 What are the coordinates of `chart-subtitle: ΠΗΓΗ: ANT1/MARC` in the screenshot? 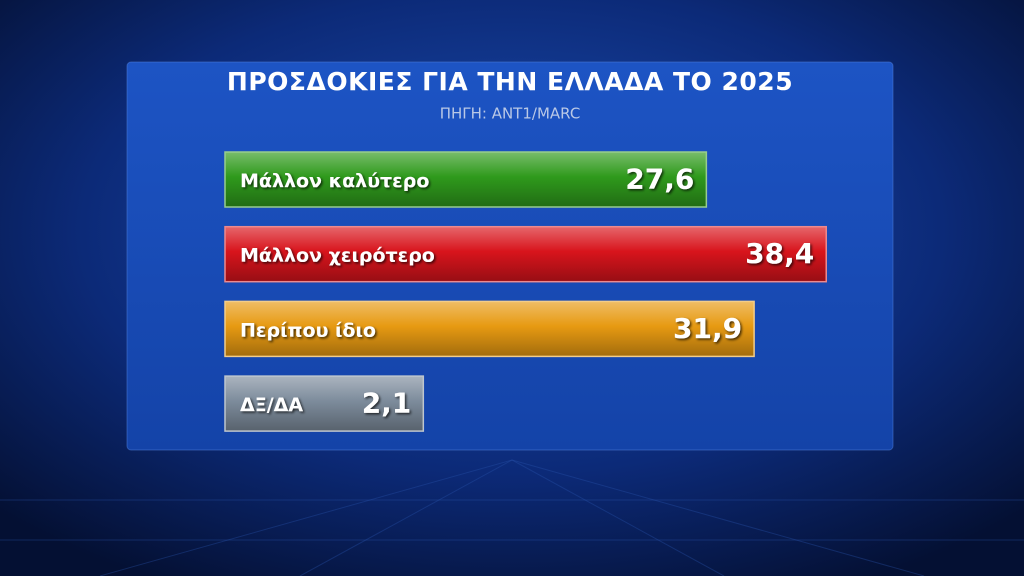 It's located at (510, 114).